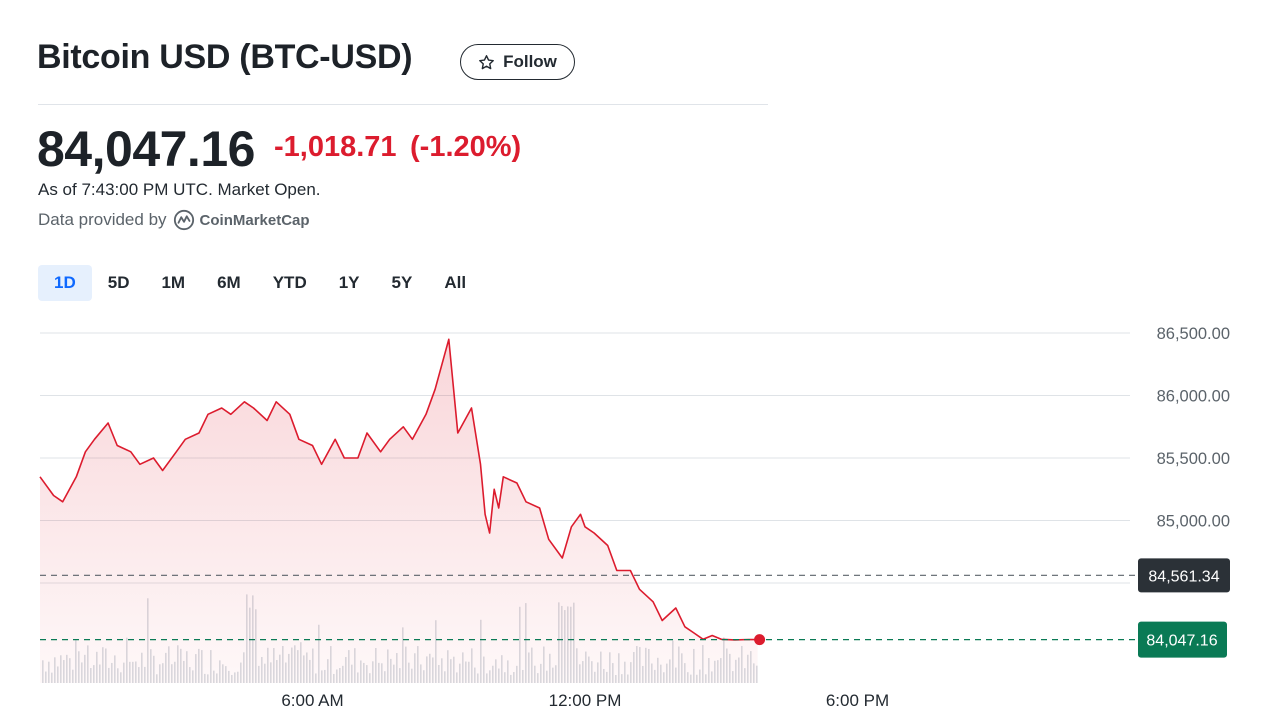 Image resolution: width=1270 pixels, height=726 pixels. I want to click on current-price: 84,047.16, so click(146, 149).